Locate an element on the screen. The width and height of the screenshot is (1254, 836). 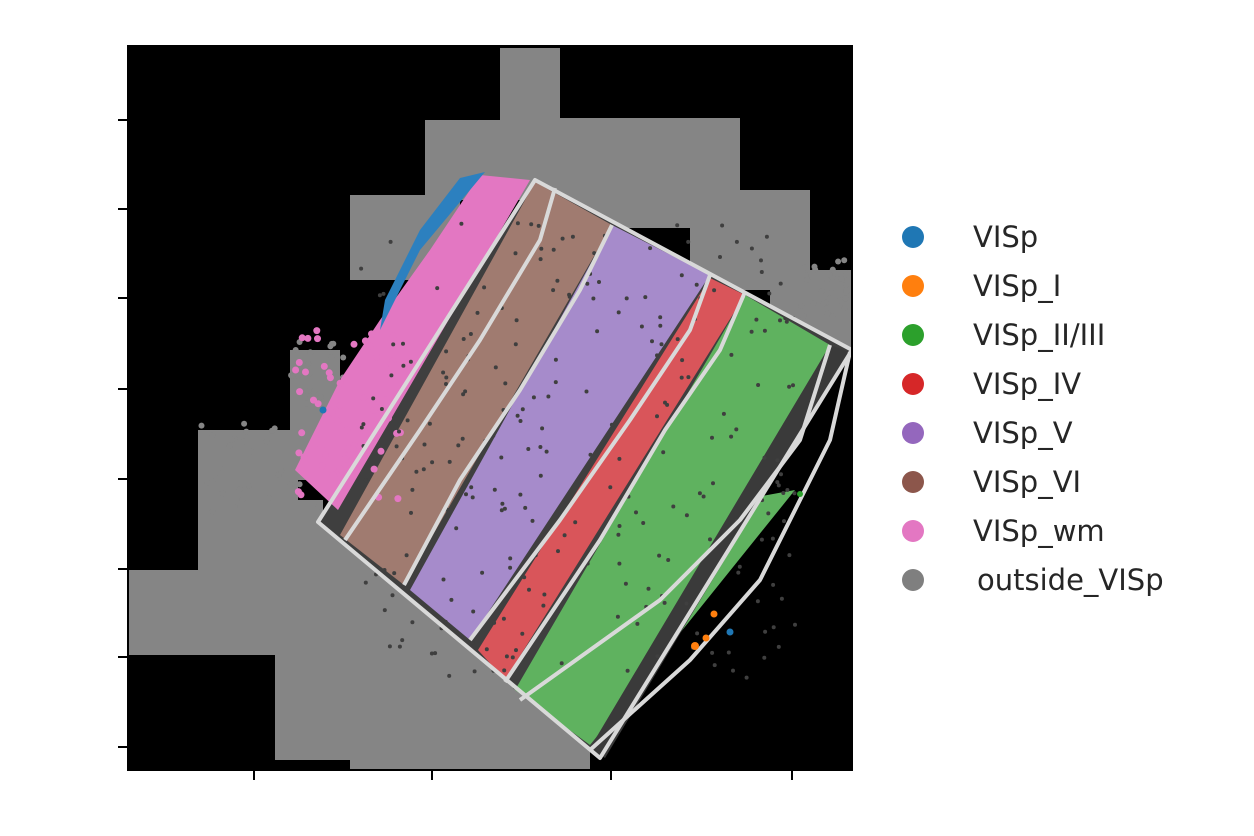
legend-entry: VISp_V is located at coordinates (987, 433).